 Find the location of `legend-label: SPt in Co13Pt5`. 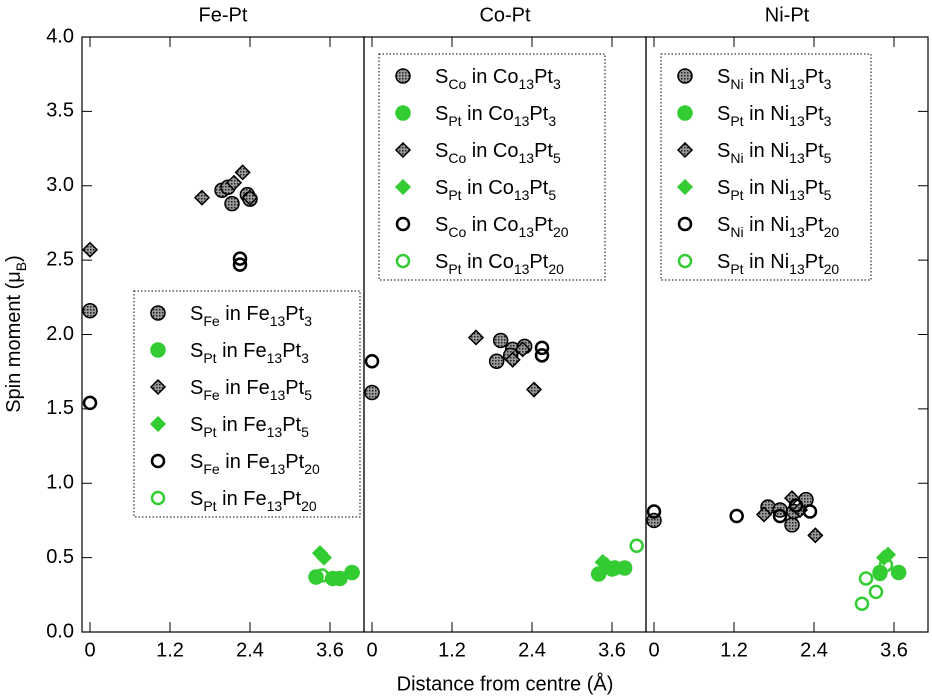

legend-label: SPt in Co13Pt5 is located at coordinates (495, 190).